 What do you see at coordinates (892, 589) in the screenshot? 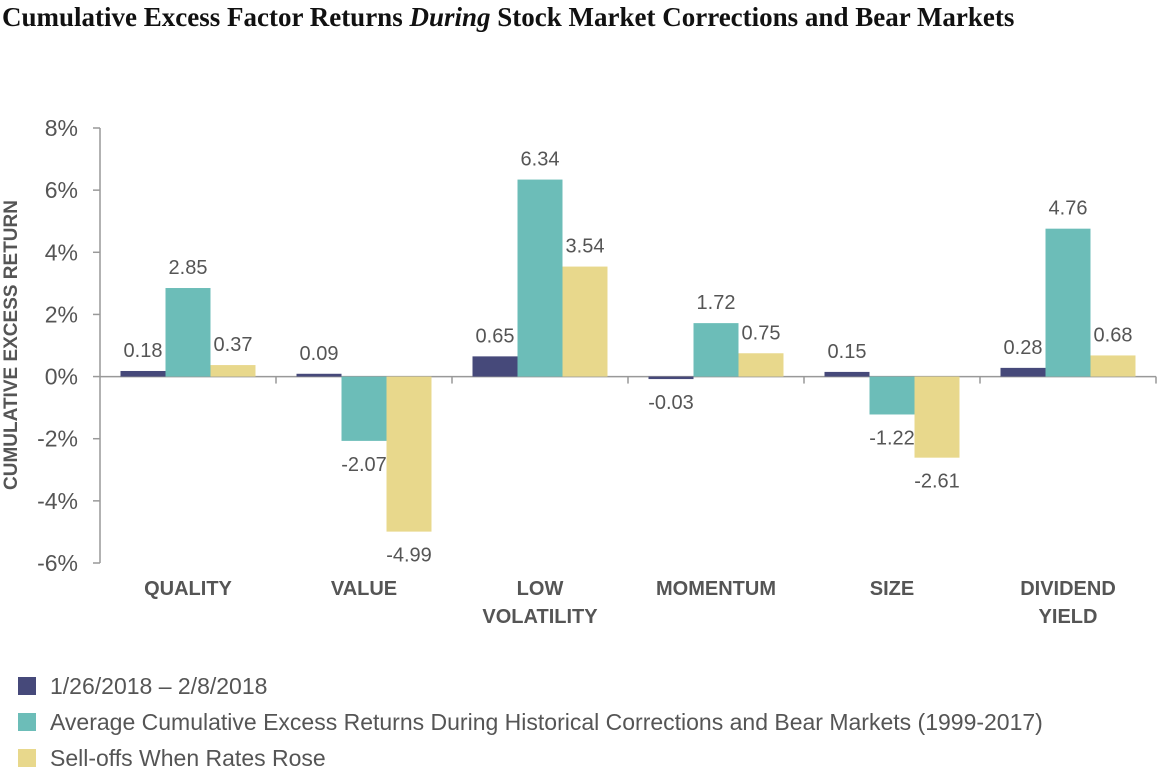
I see `x-category-label: SIZE` at bounding box center [892, 589].